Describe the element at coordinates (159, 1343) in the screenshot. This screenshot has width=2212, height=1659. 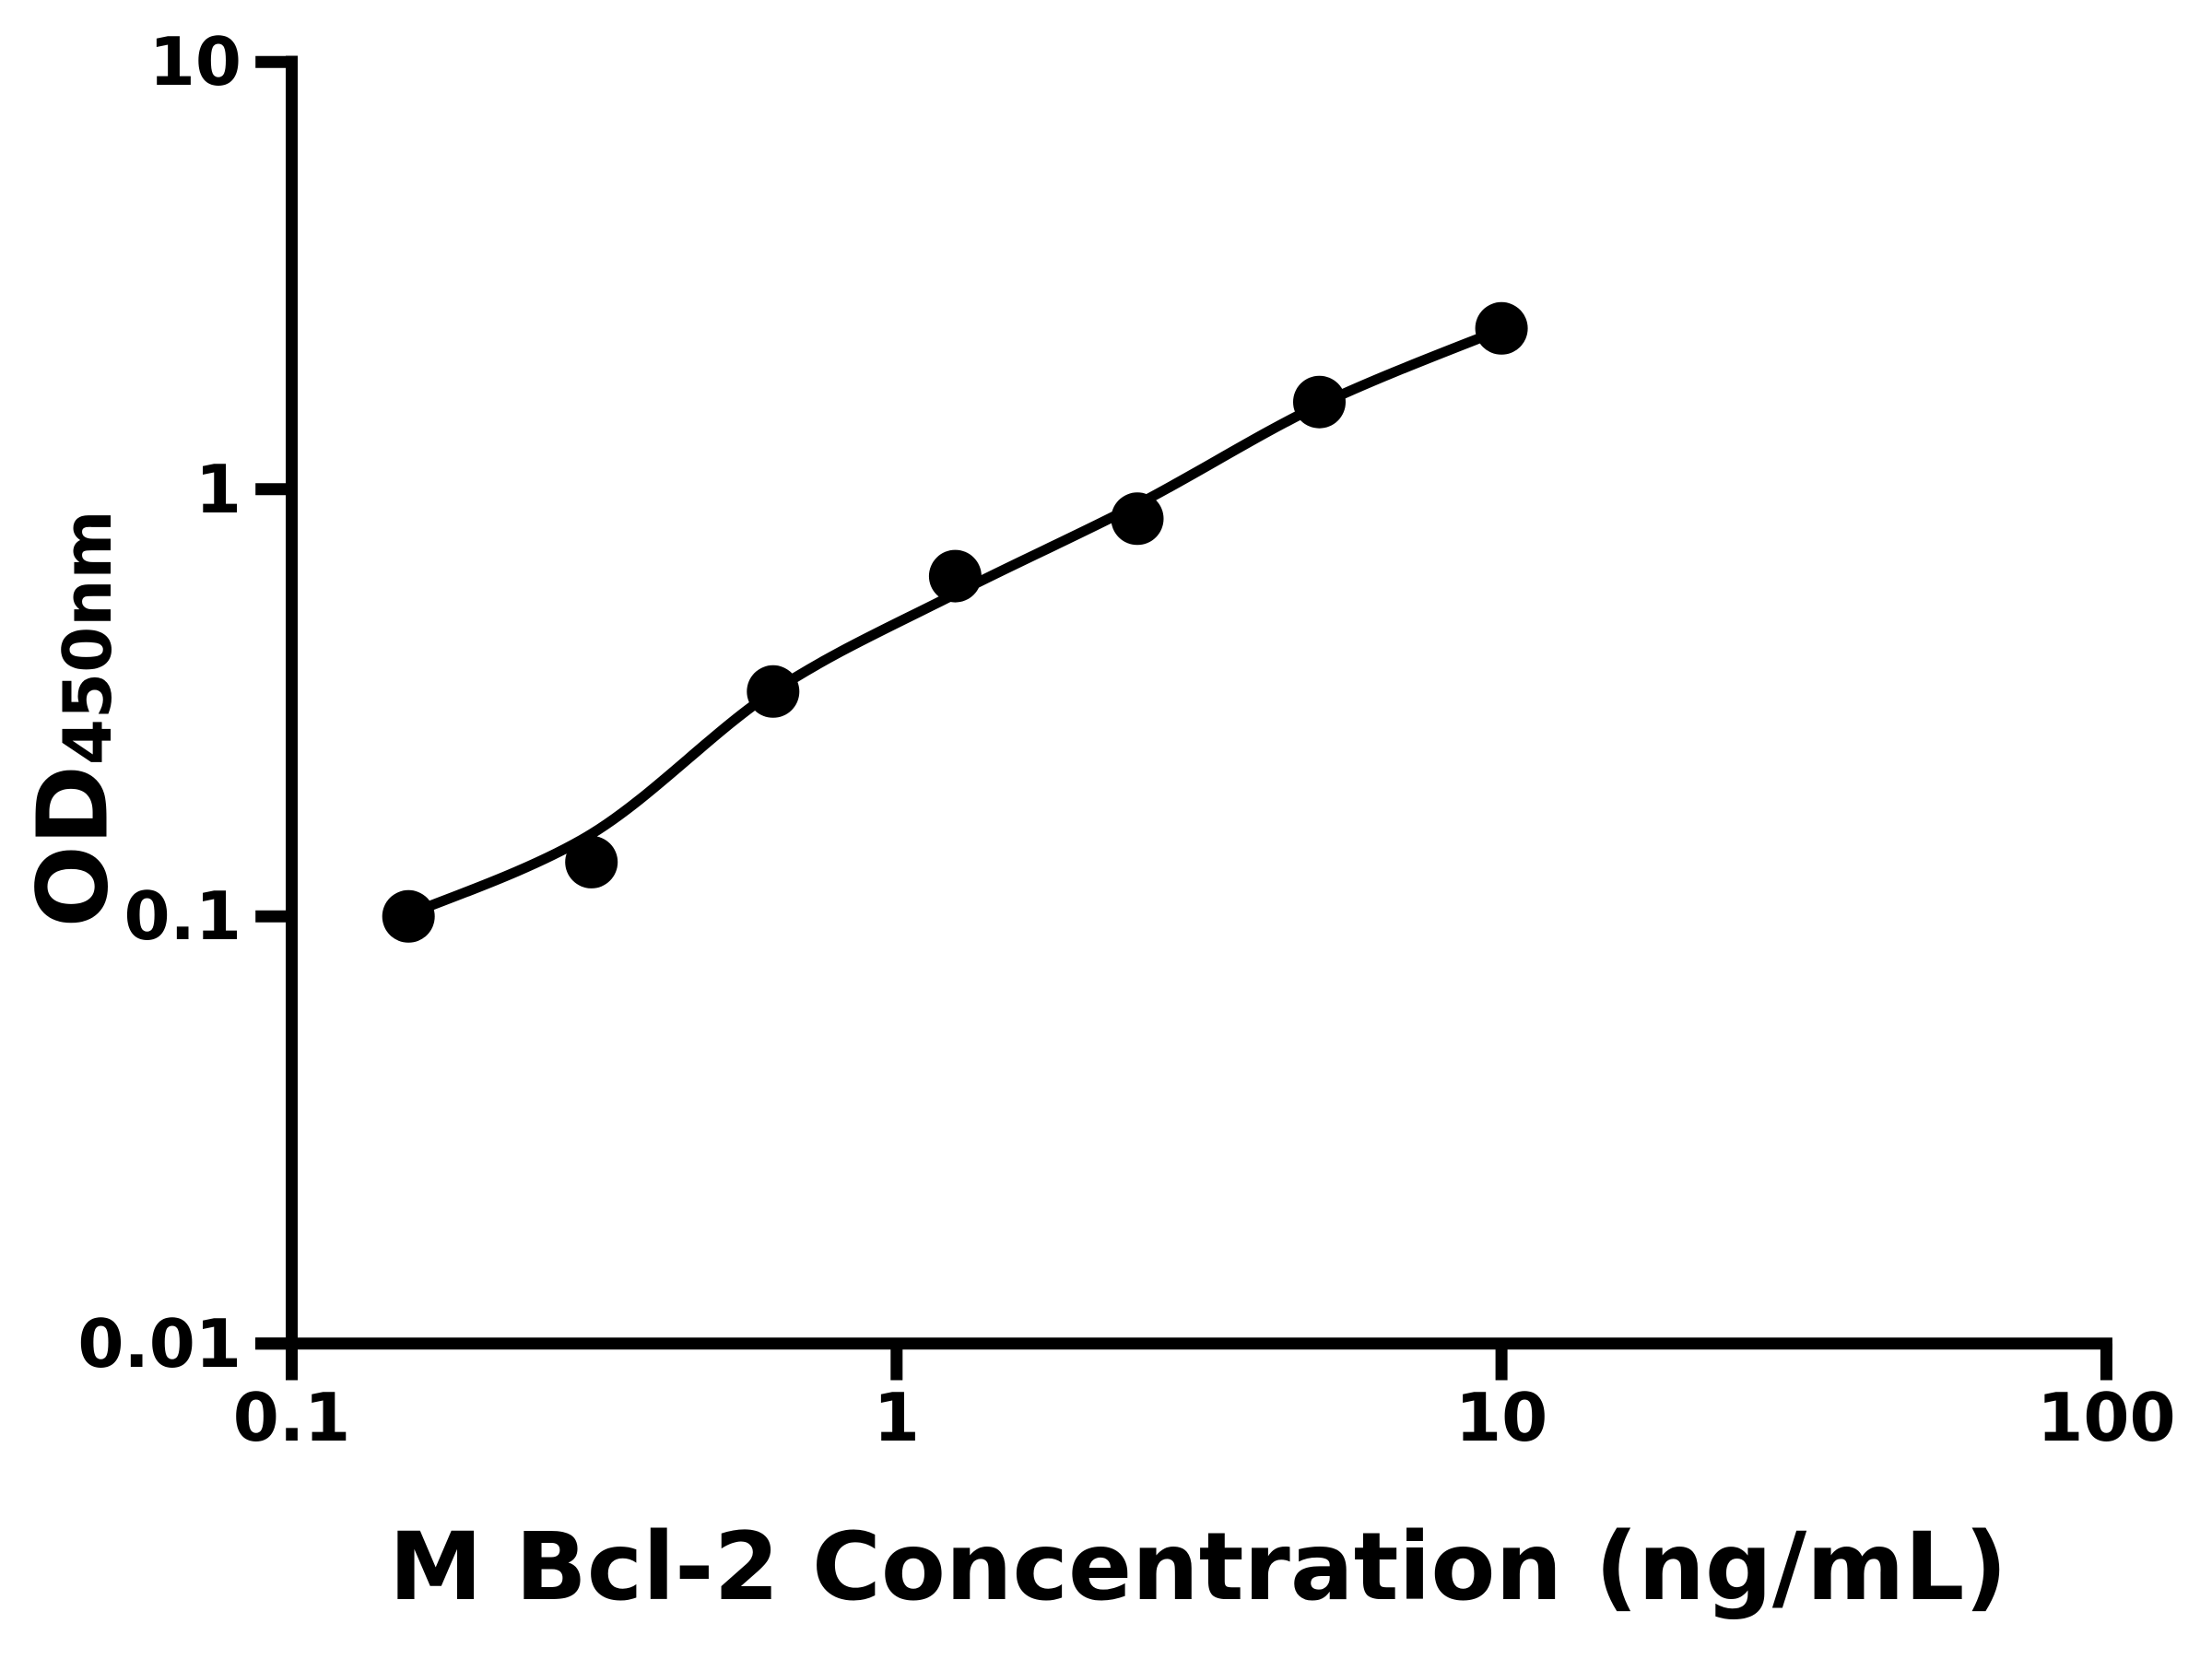
I see `y-tick-label-0.01: 0.01` at that location.